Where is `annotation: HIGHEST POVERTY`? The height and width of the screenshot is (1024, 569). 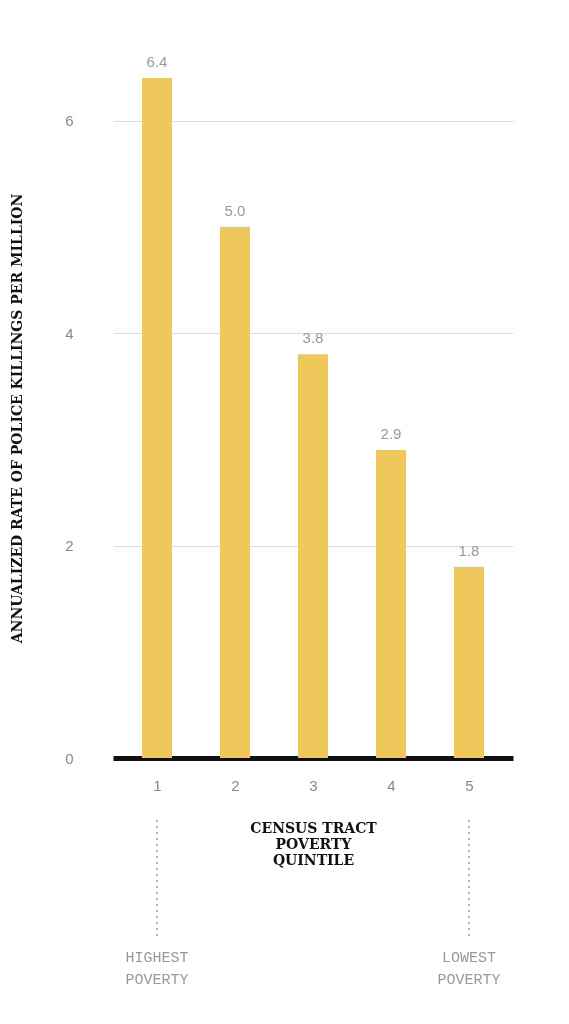
annotation: HIGHEST POVERTY is located at coordinates (157, 969).